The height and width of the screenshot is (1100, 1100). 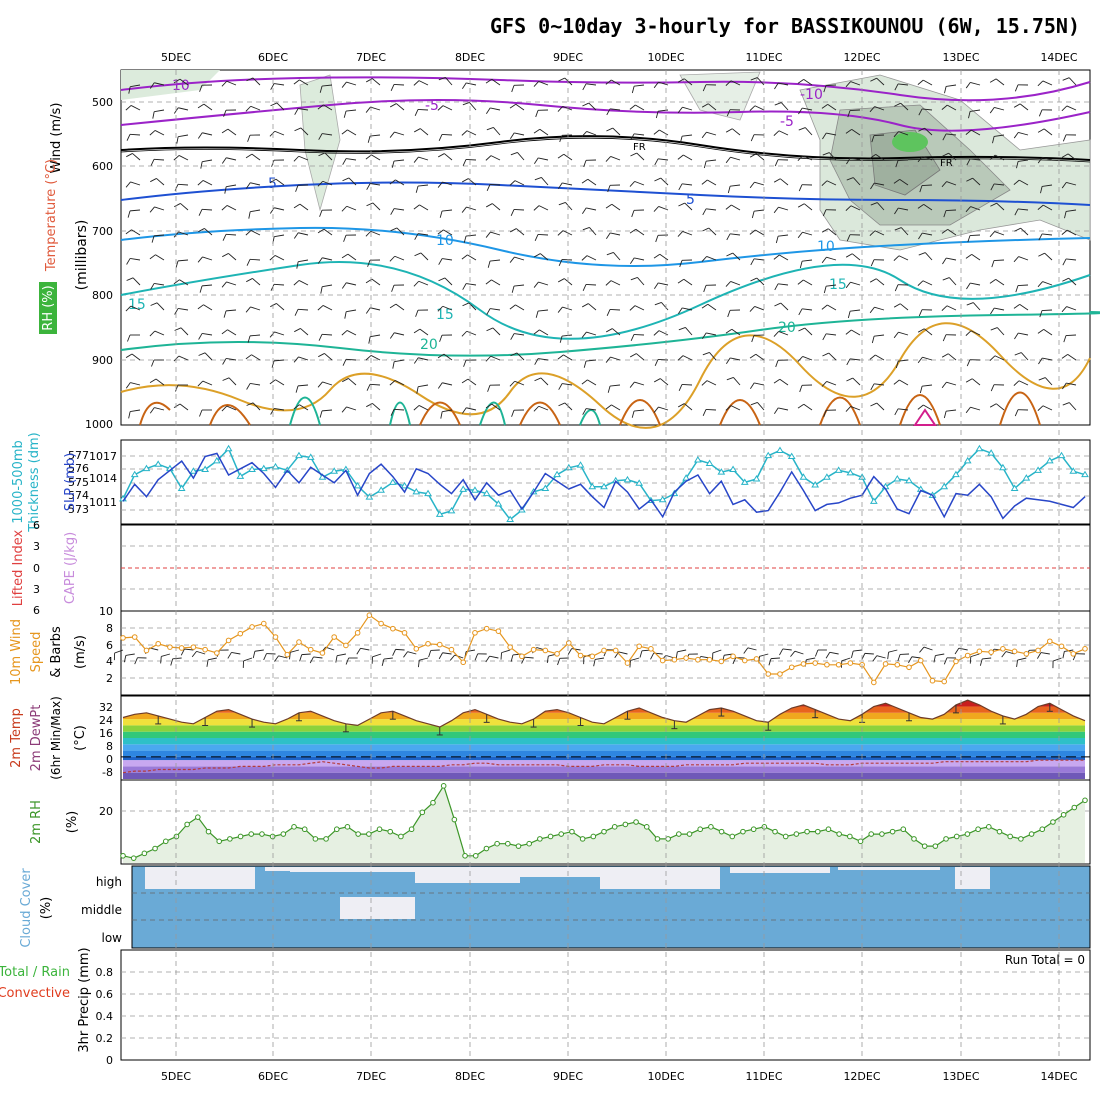 I want to click on slp-tick: 1017, so click(x=103, y=456).